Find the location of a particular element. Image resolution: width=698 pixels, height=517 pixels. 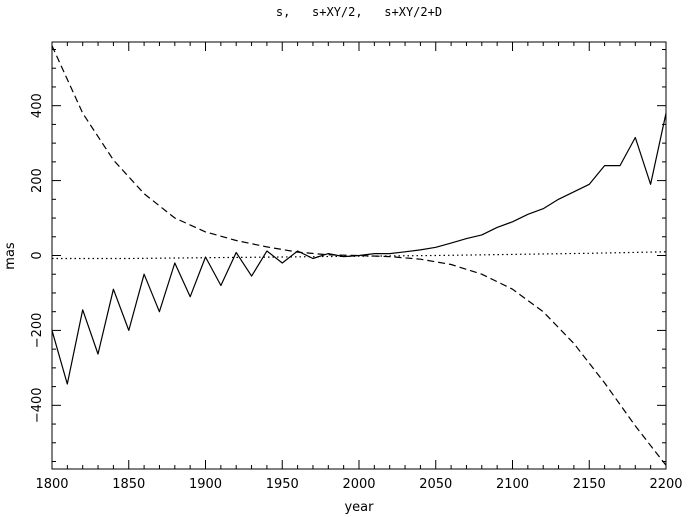

x-tick-label: 2150 is located at coordinates (589, 484).